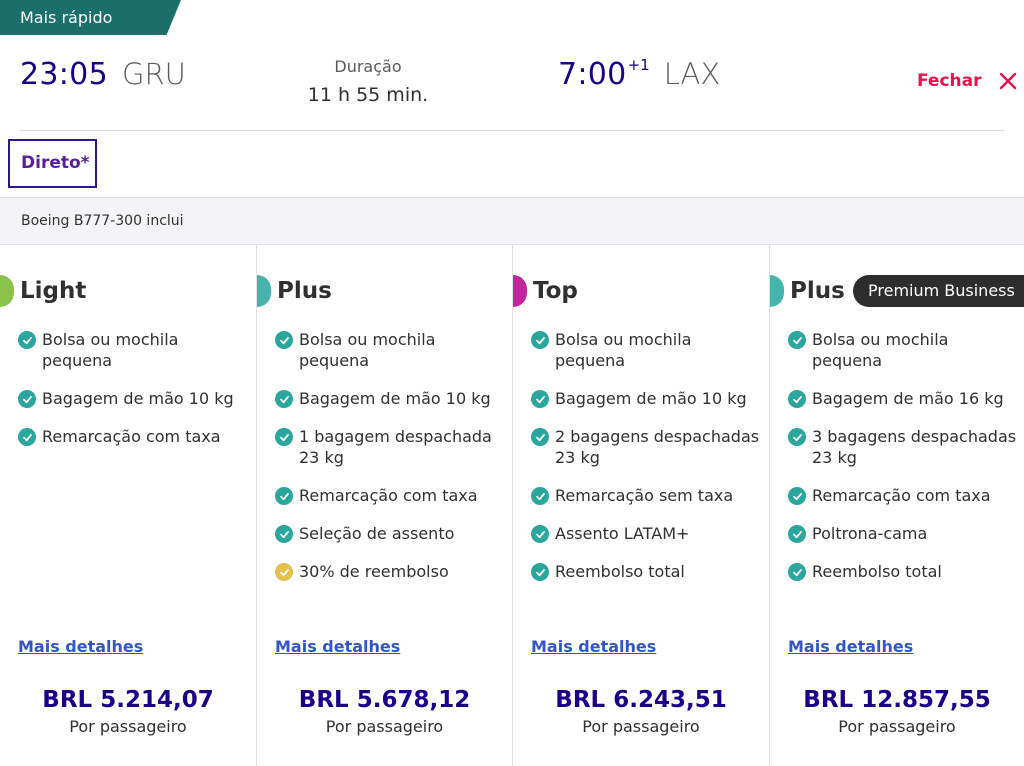 The width and height of the screenshot is (1024, 766). I want to click on fare-header: Light, so click(128, 291).